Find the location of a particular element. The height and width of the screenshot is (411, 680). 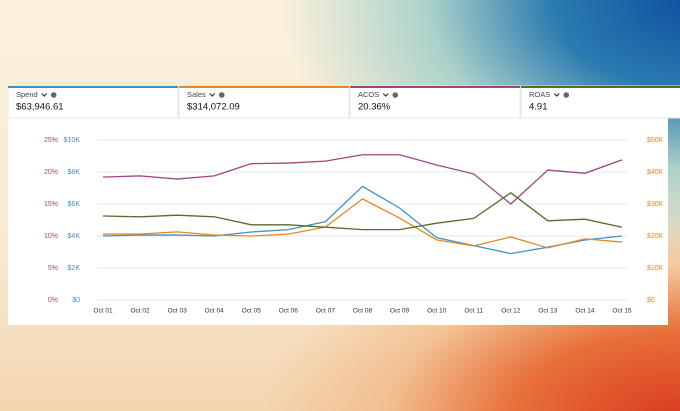

tick-label-y2: $40K is located at coordinates (655, 172).